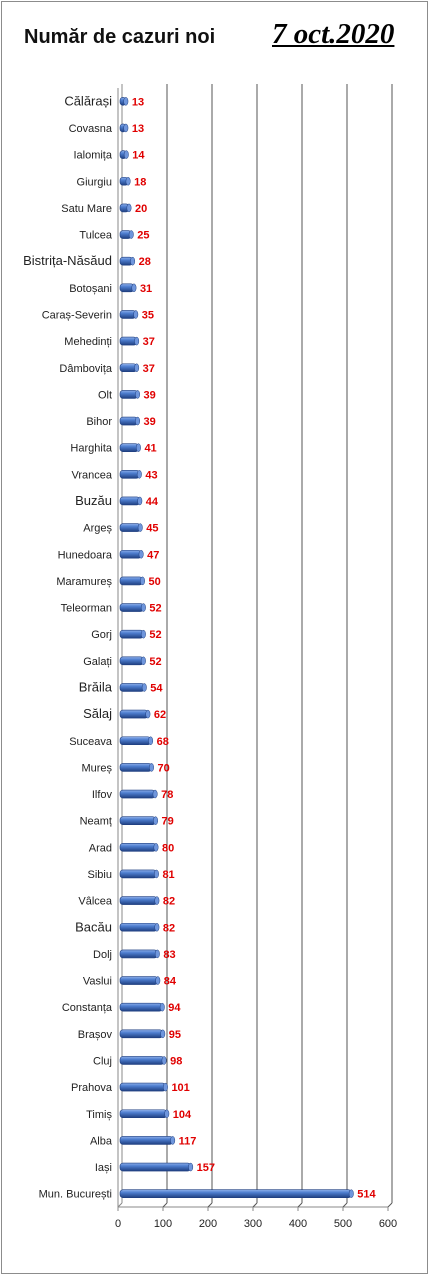 The height and width of the screenshot is (1277, 430). Describe the element at coordinates (105, 395) in the screenshot. I see `category-label: Olt` at that location.